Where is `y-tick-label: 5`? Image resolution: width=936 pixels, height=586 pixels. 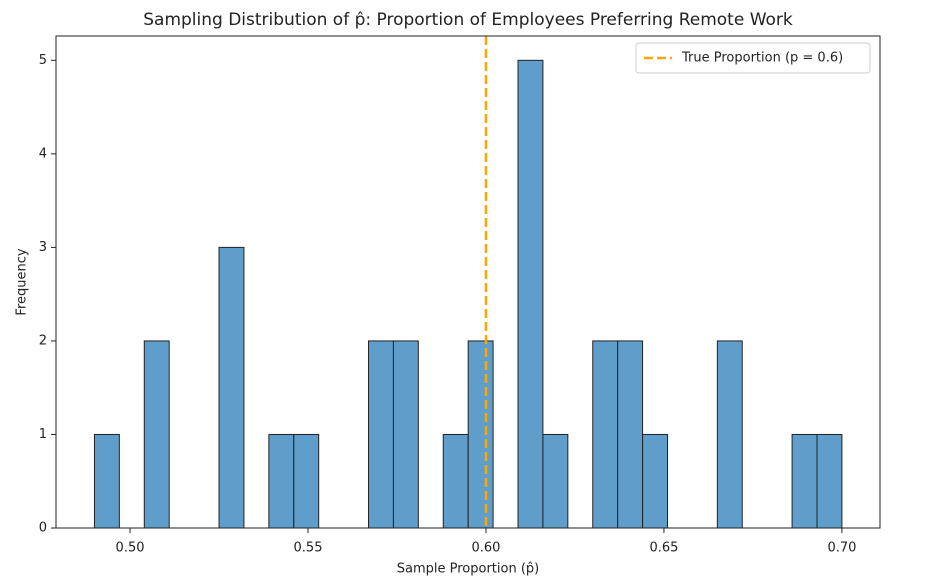
y-tick-label: 5 is located at coordinates (43, 60).